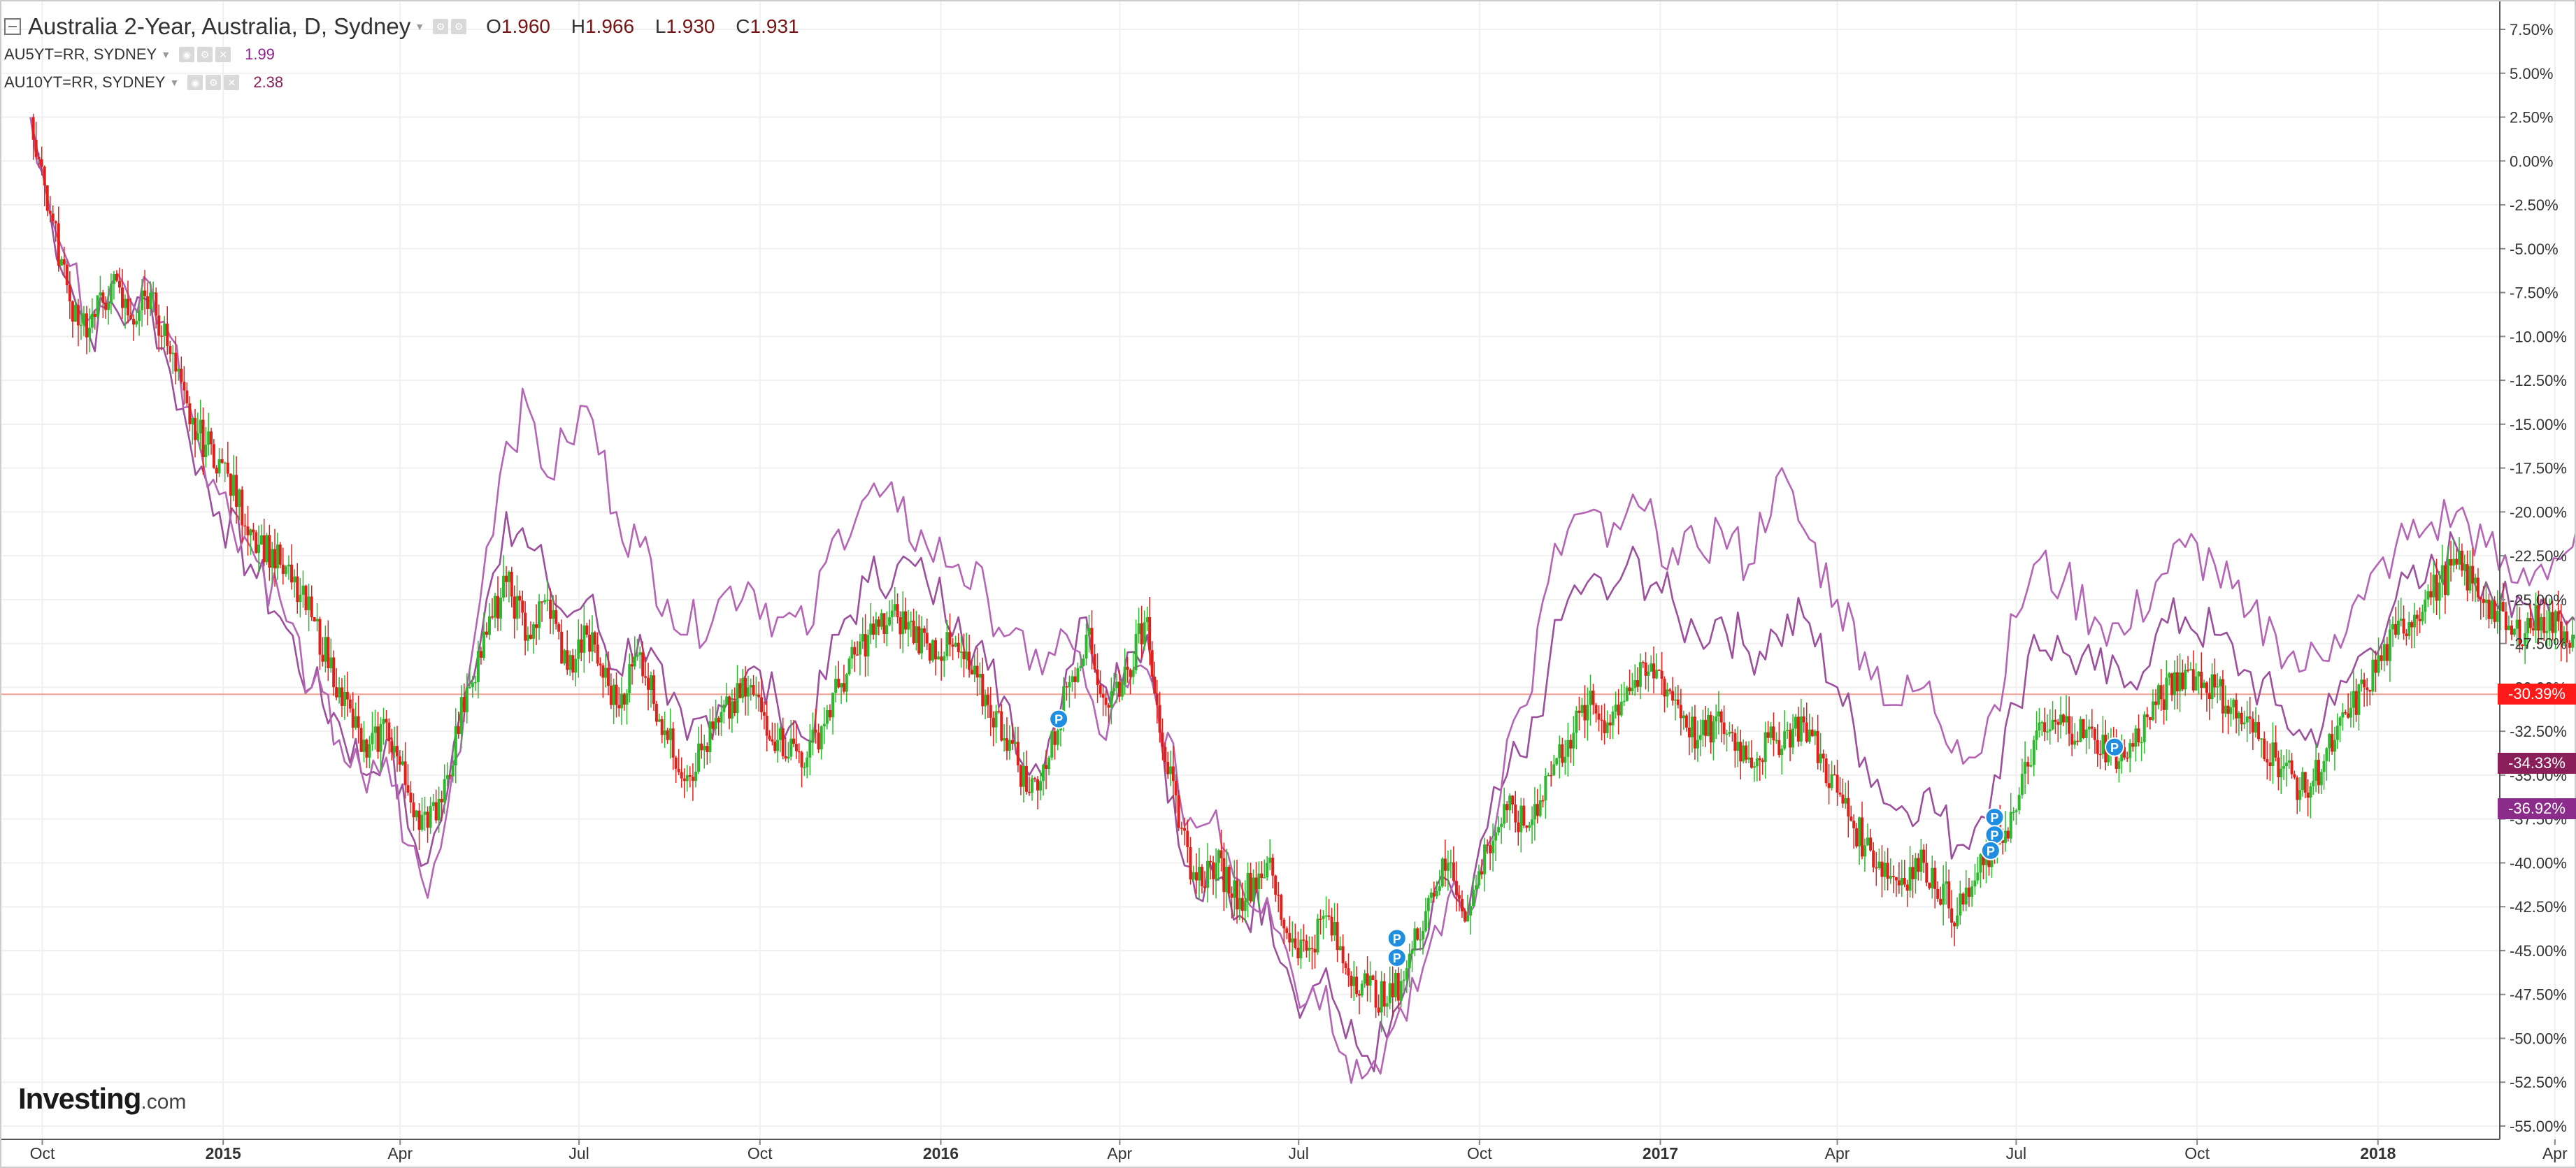 The image size is (2576, 1168). I want to click on close-prefix: C, so click(743, 26).